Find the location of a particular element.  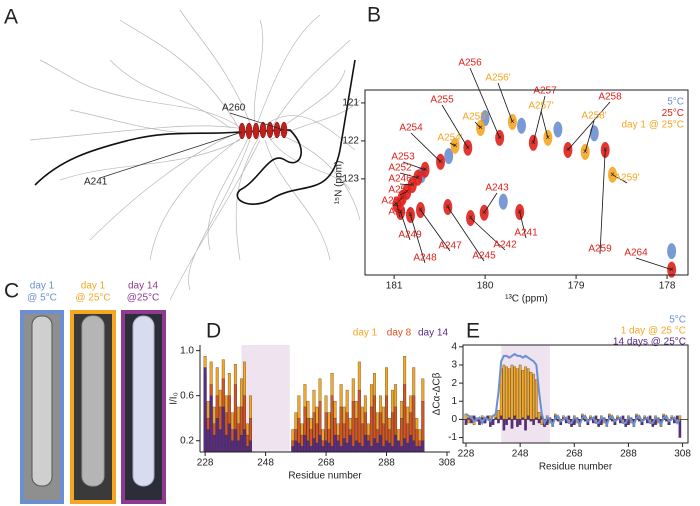

x-axis-label: ¹³C (ppm) is located at coordinates (526, 299).